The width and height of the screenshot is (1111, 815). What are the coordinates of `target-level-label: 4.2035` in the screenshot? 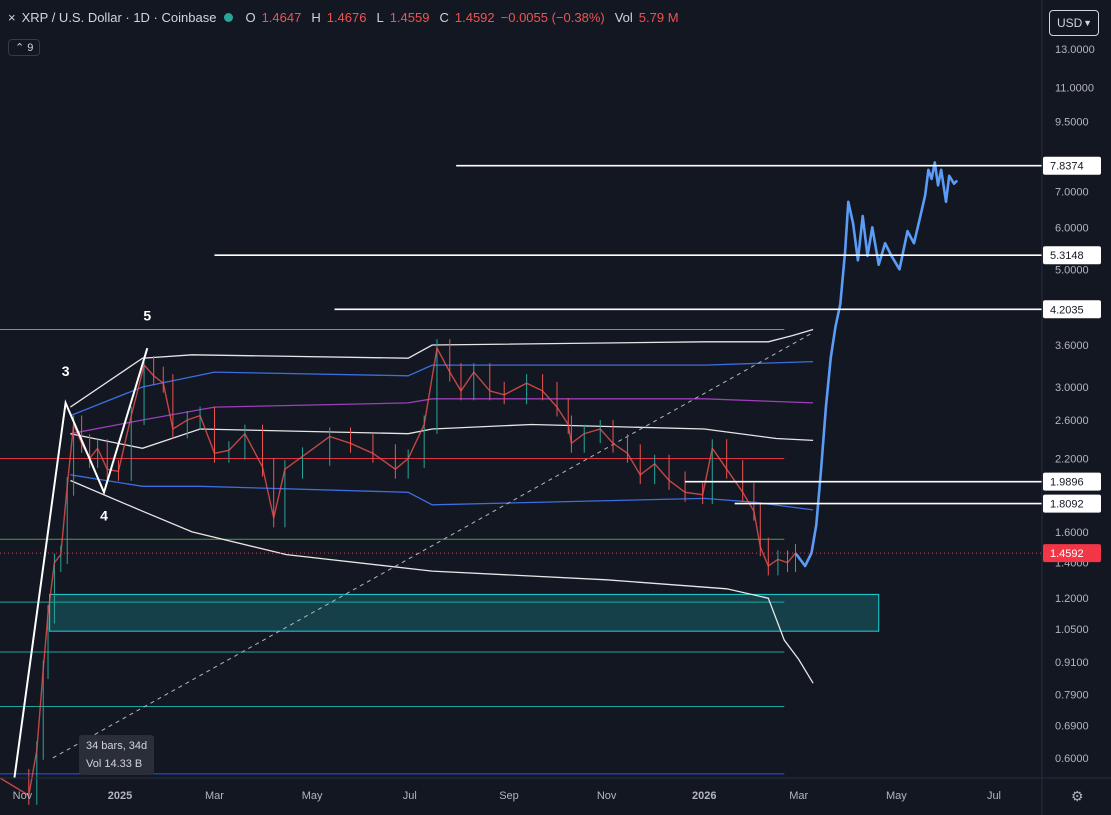 It's located at (1067, 310).